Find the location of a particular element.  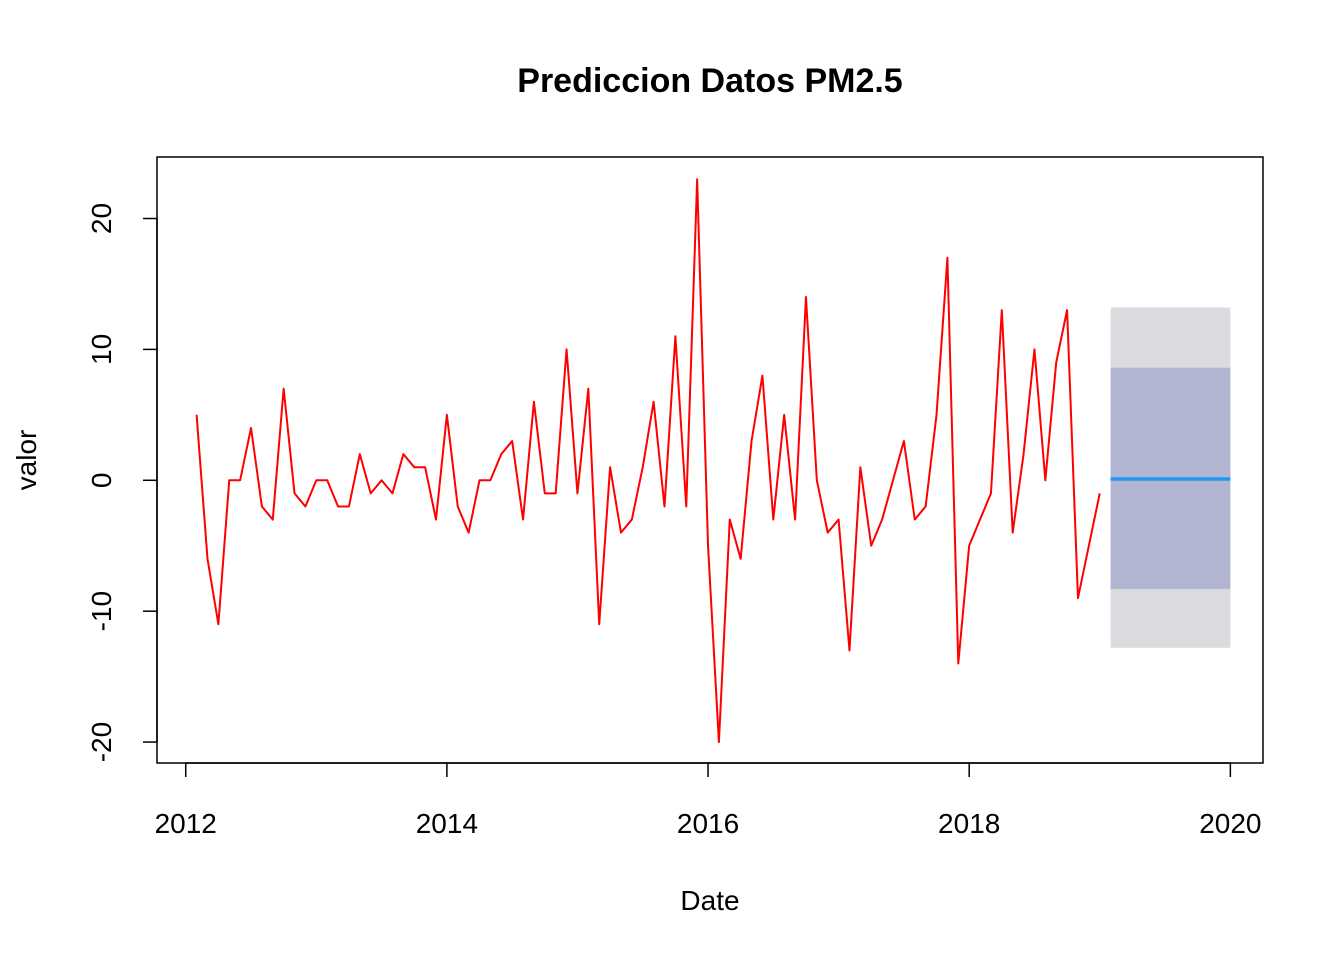

y-tick-label: -20 is located at coordinates (101, 742).